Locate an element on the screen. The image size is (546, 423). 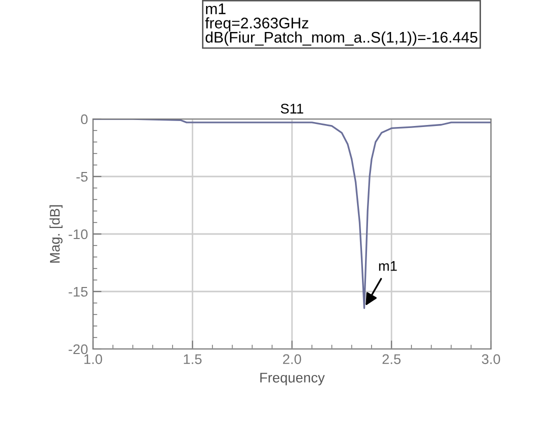
x-tick-label: 3.0 is located at coordinates (491, 359).